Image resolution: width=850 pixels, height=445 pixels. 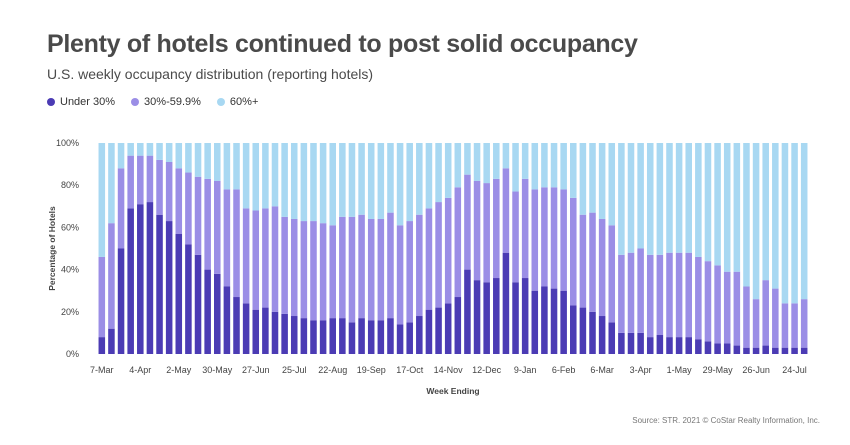 What do you see at coordinates (135, 102) in the screenshot?
I see `legend-swatch-mid` at bounding box center [135, 102].